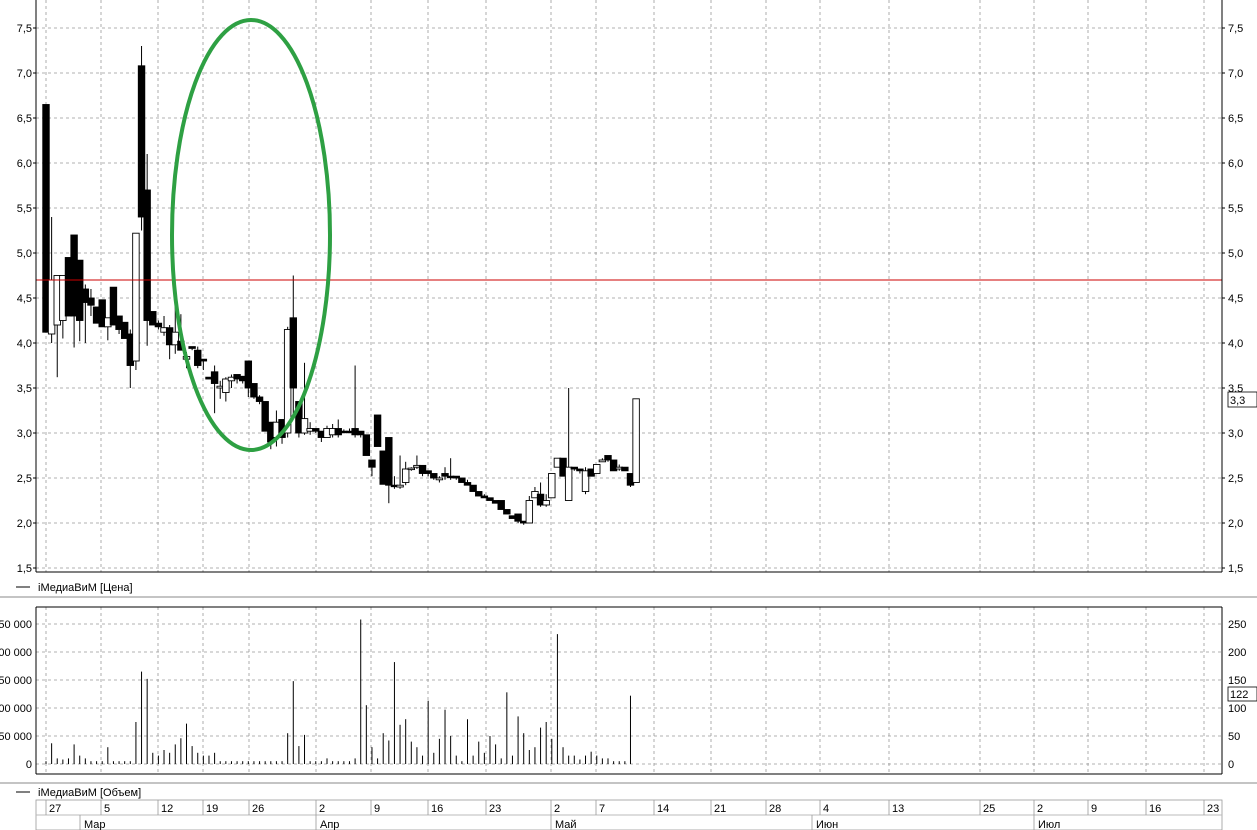 This screenshot has height=830, width=1257. I want to click on price-tick-label-right: 6,0, so click(1235, 164).